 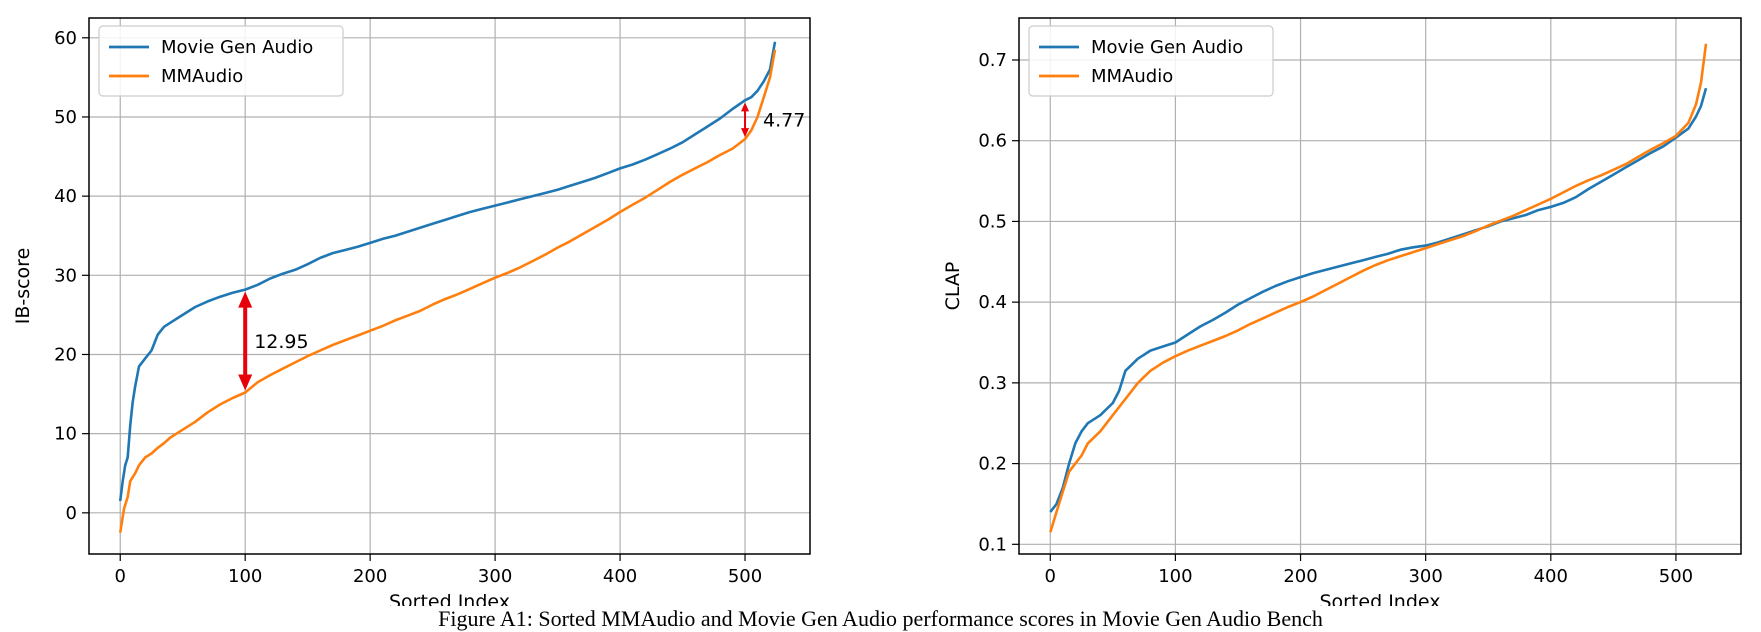 I want to click on y-tick-label: 0.2, so click(x=992, y=464).